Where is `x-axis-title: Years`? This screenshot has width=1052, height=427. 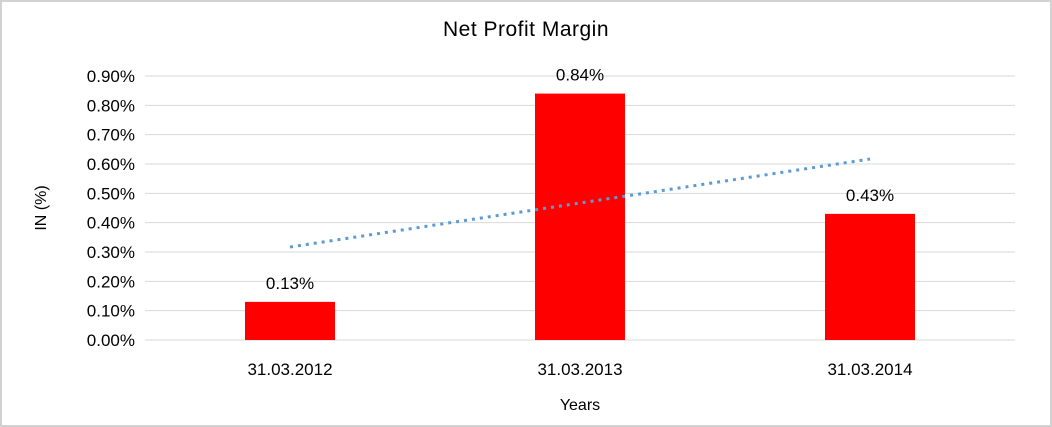
x-axis-title: Years is located at coordinates (580, 405).